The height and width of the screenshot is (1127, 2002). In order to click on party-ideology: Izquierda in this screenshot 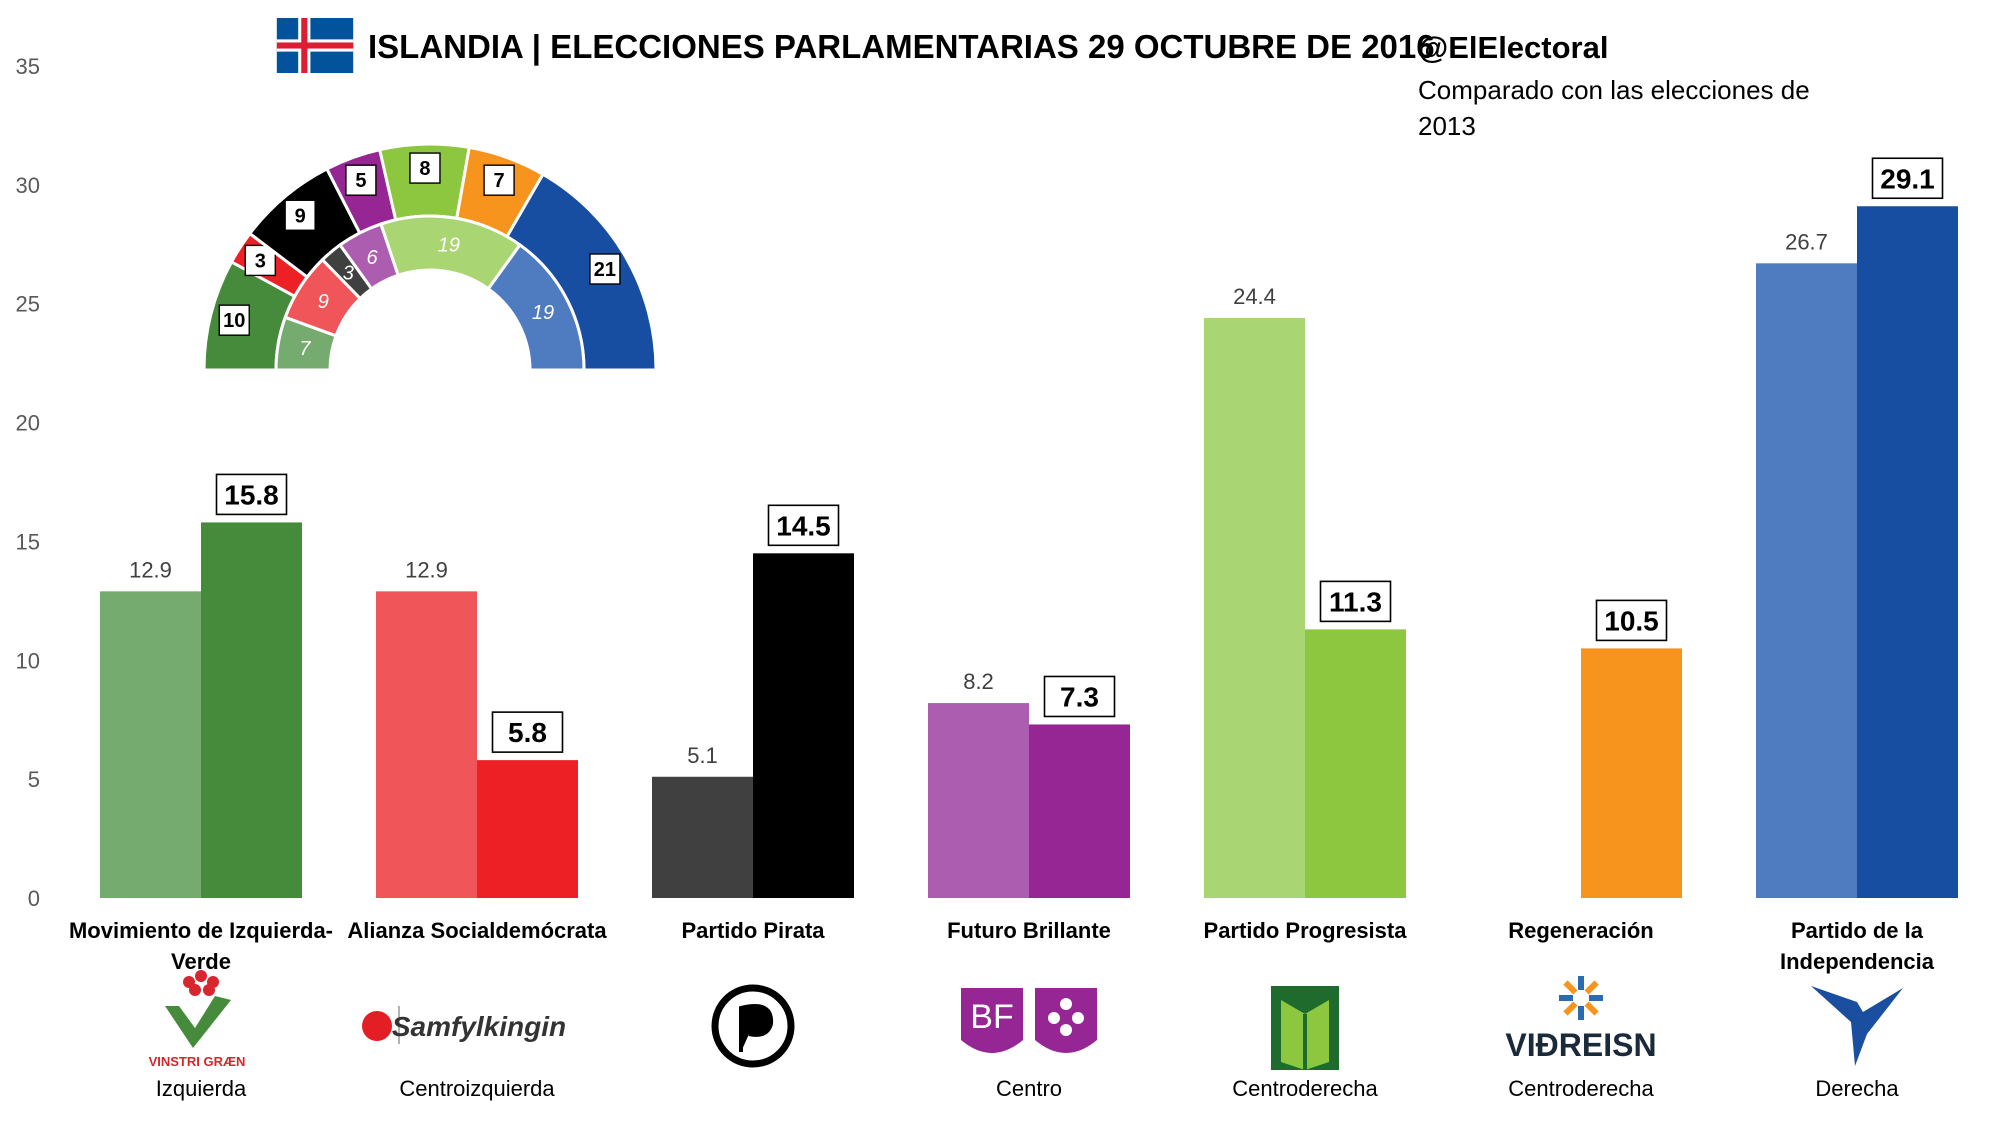, I will do `click(201, 1088)`.